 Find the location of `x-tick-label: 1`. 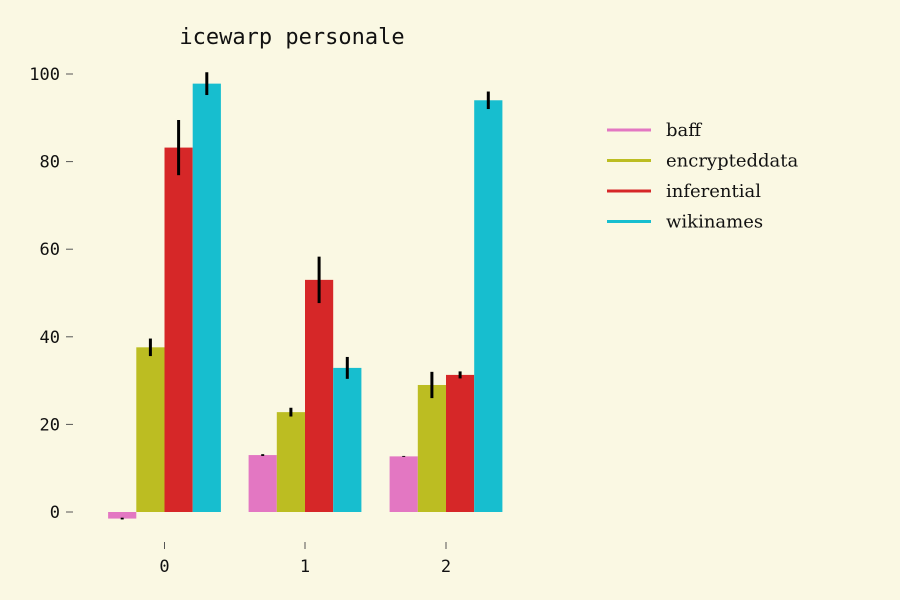

x-tick-label: 1 is located at coordinates (305, 567).